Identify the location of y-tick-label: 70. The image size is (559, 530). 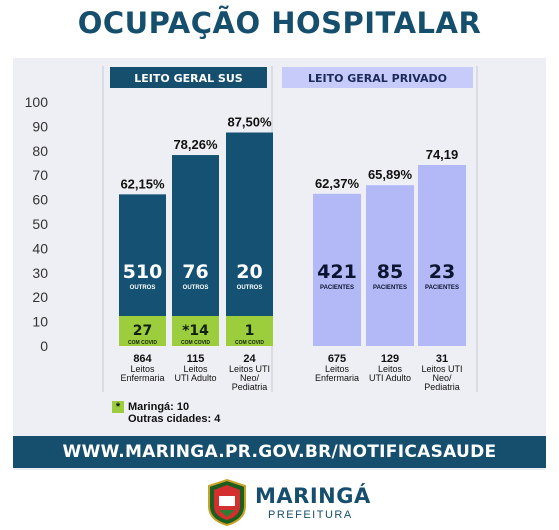
(40, 175).